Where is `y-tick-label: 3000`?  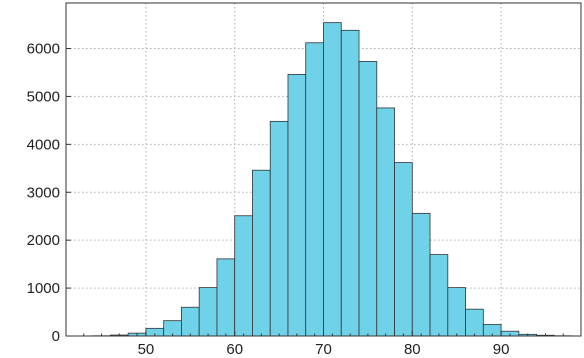
y-tick-label: 3000 is located at coordinates (43, 192).